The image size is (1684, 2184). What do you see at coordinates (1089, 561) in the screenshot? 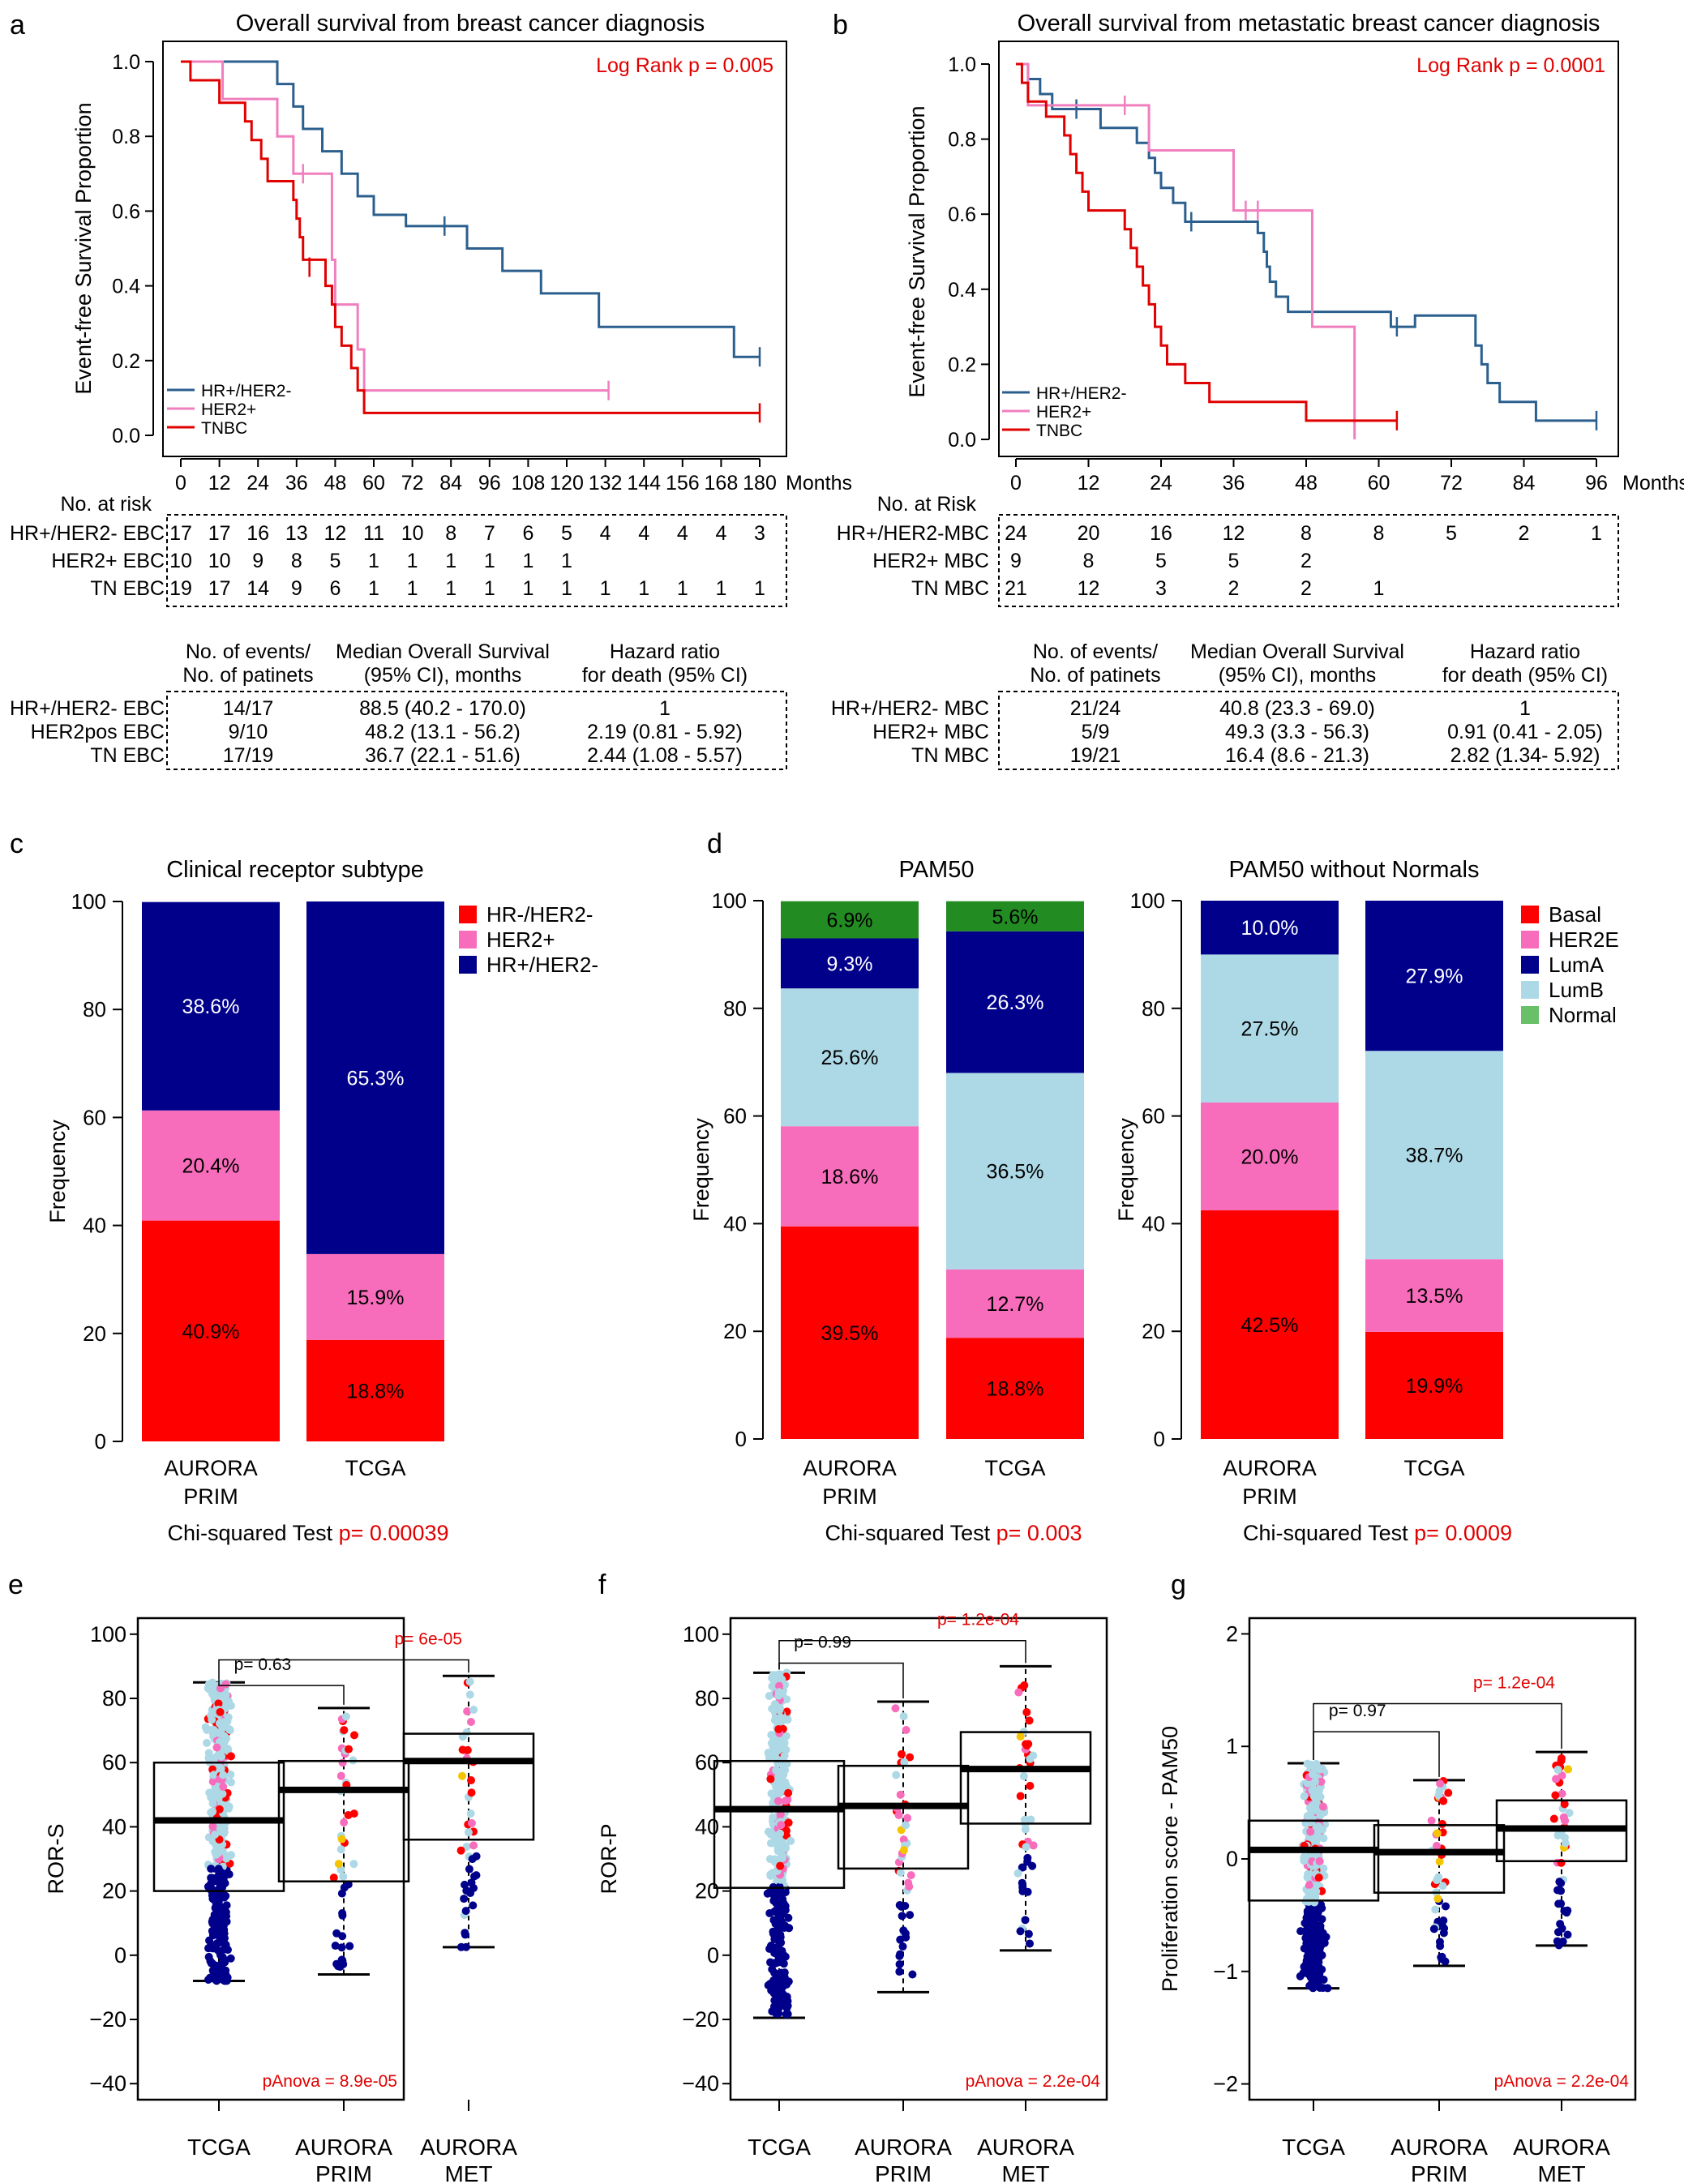
I see `risk-value: 8` at bounding box center [1089, 561].